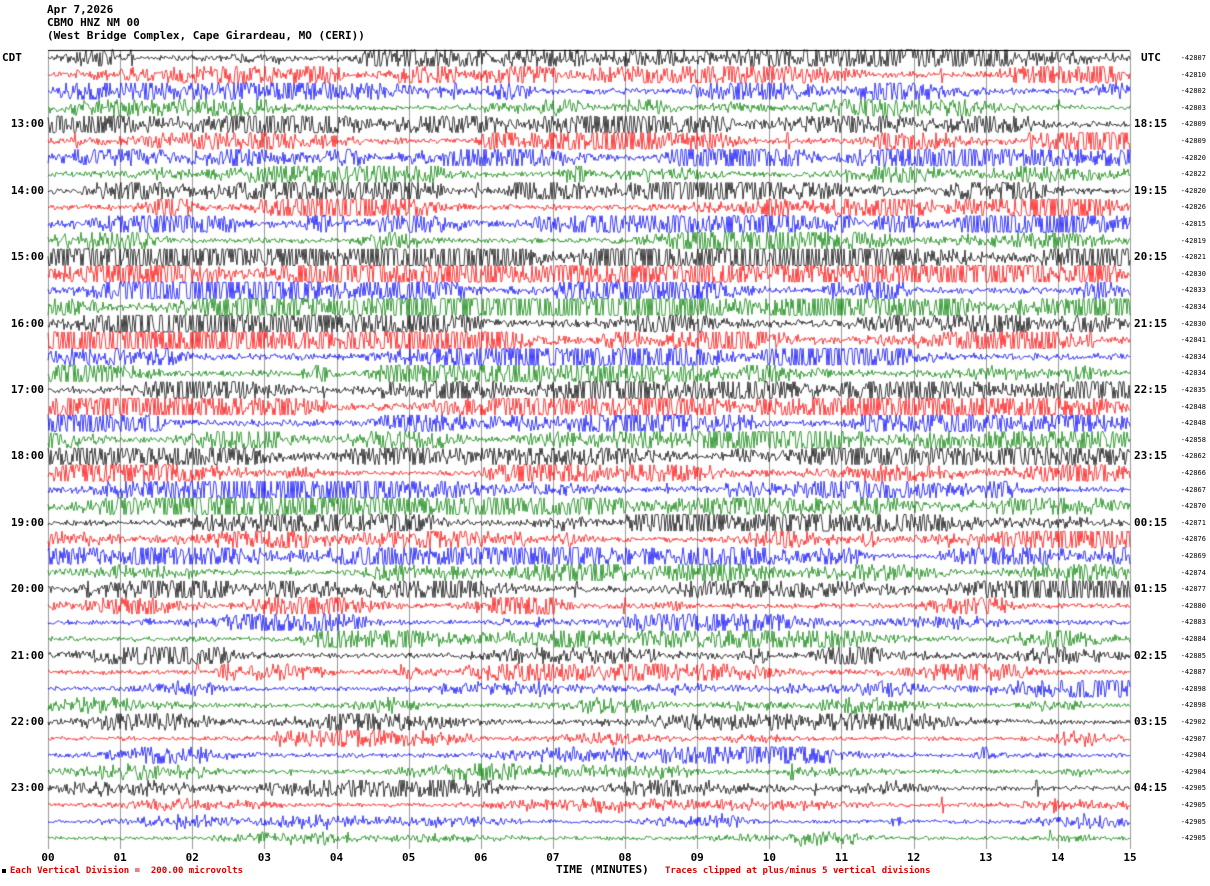  Describe the element at coordinates (1151, 124) in the screenshot. I see `right-hour-label: 18:15` at that location.